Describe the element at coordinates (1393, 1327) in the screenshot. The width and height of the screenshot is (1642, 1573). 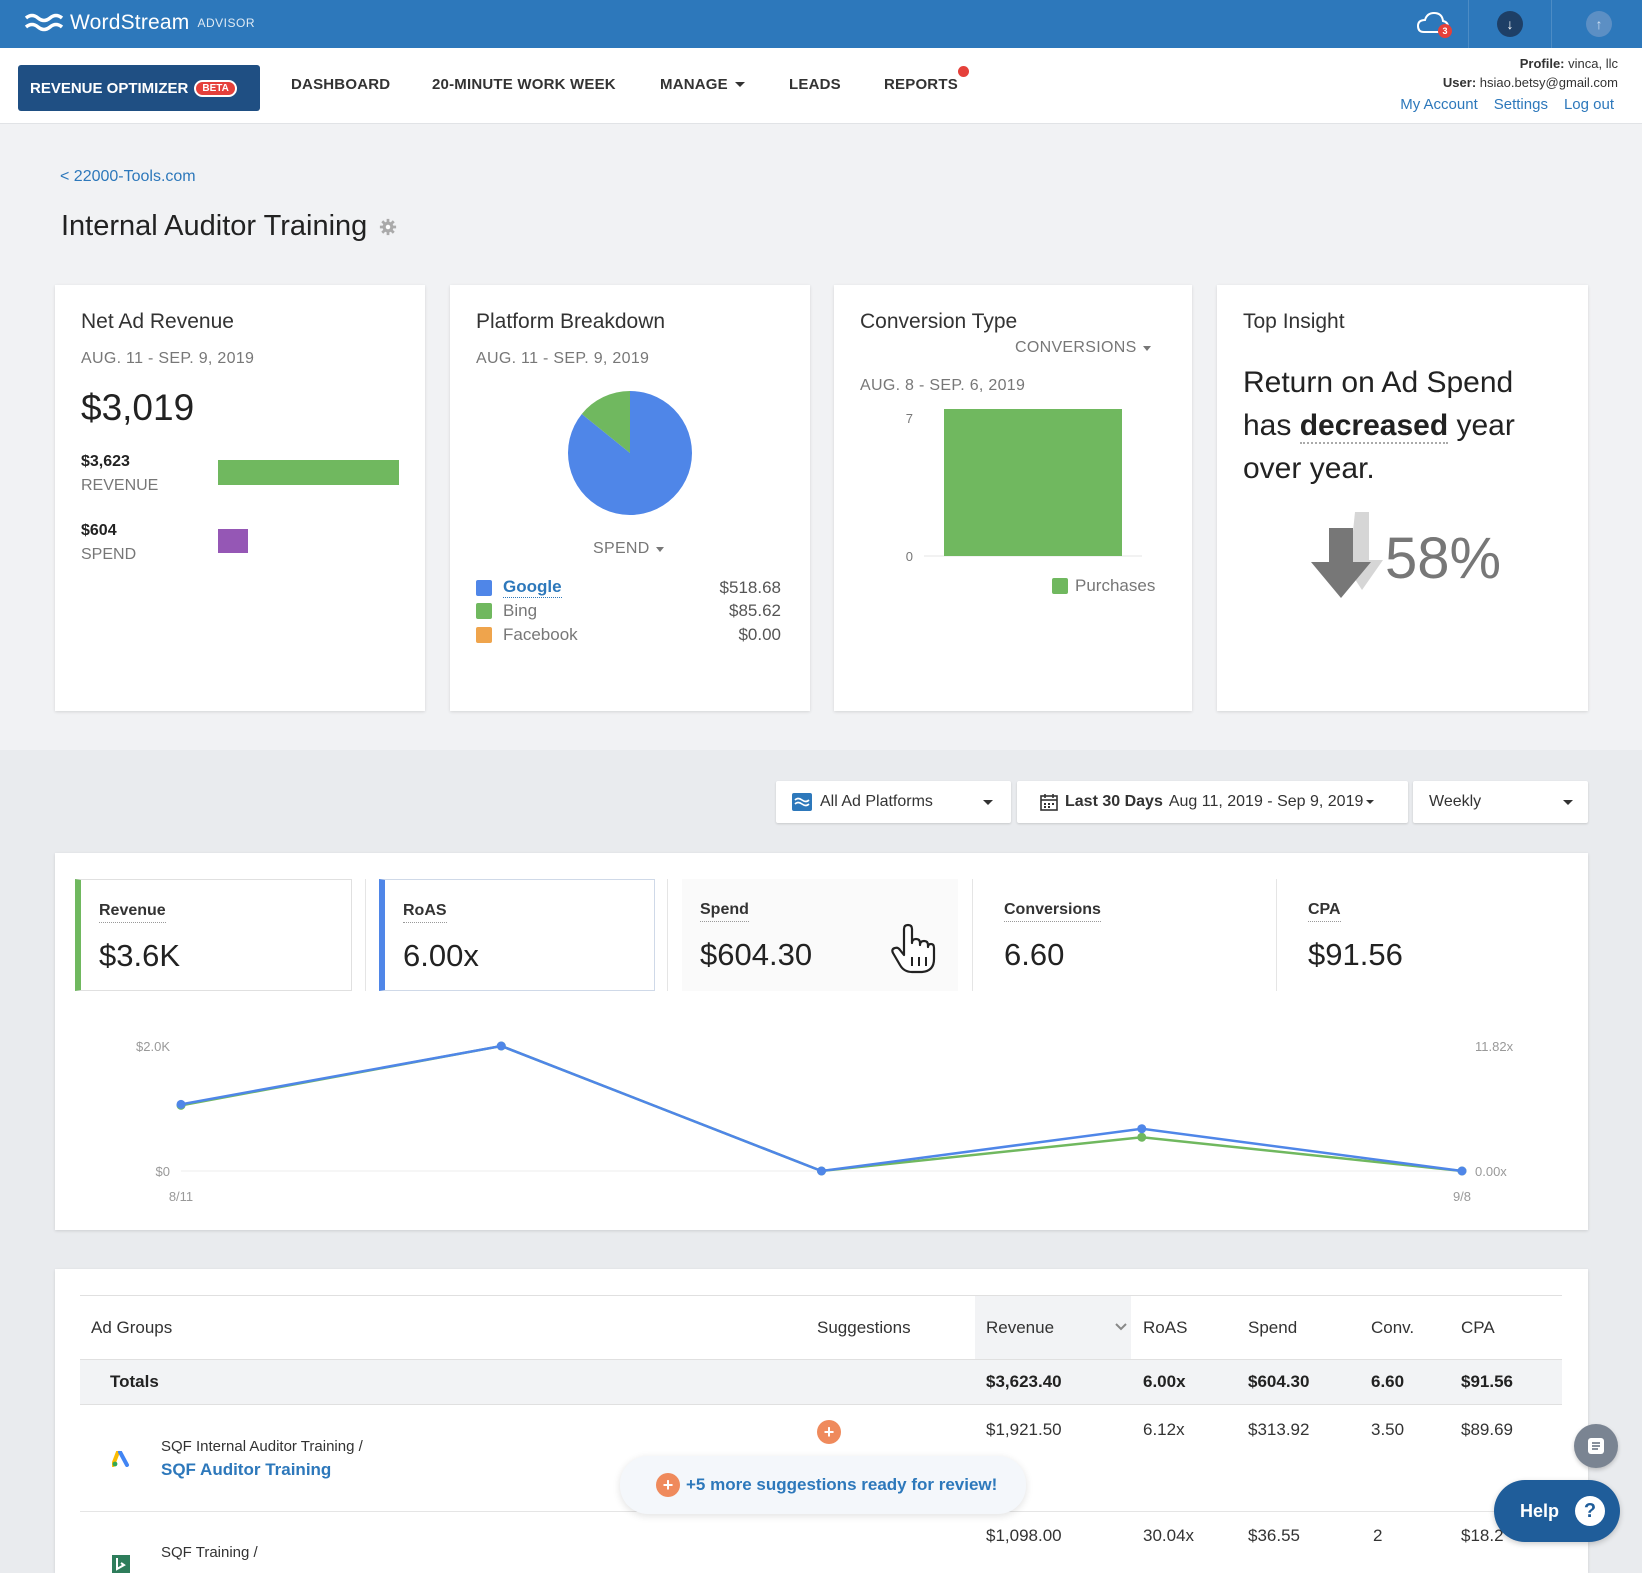
I see `col-header-conv: Conv.` at that location.